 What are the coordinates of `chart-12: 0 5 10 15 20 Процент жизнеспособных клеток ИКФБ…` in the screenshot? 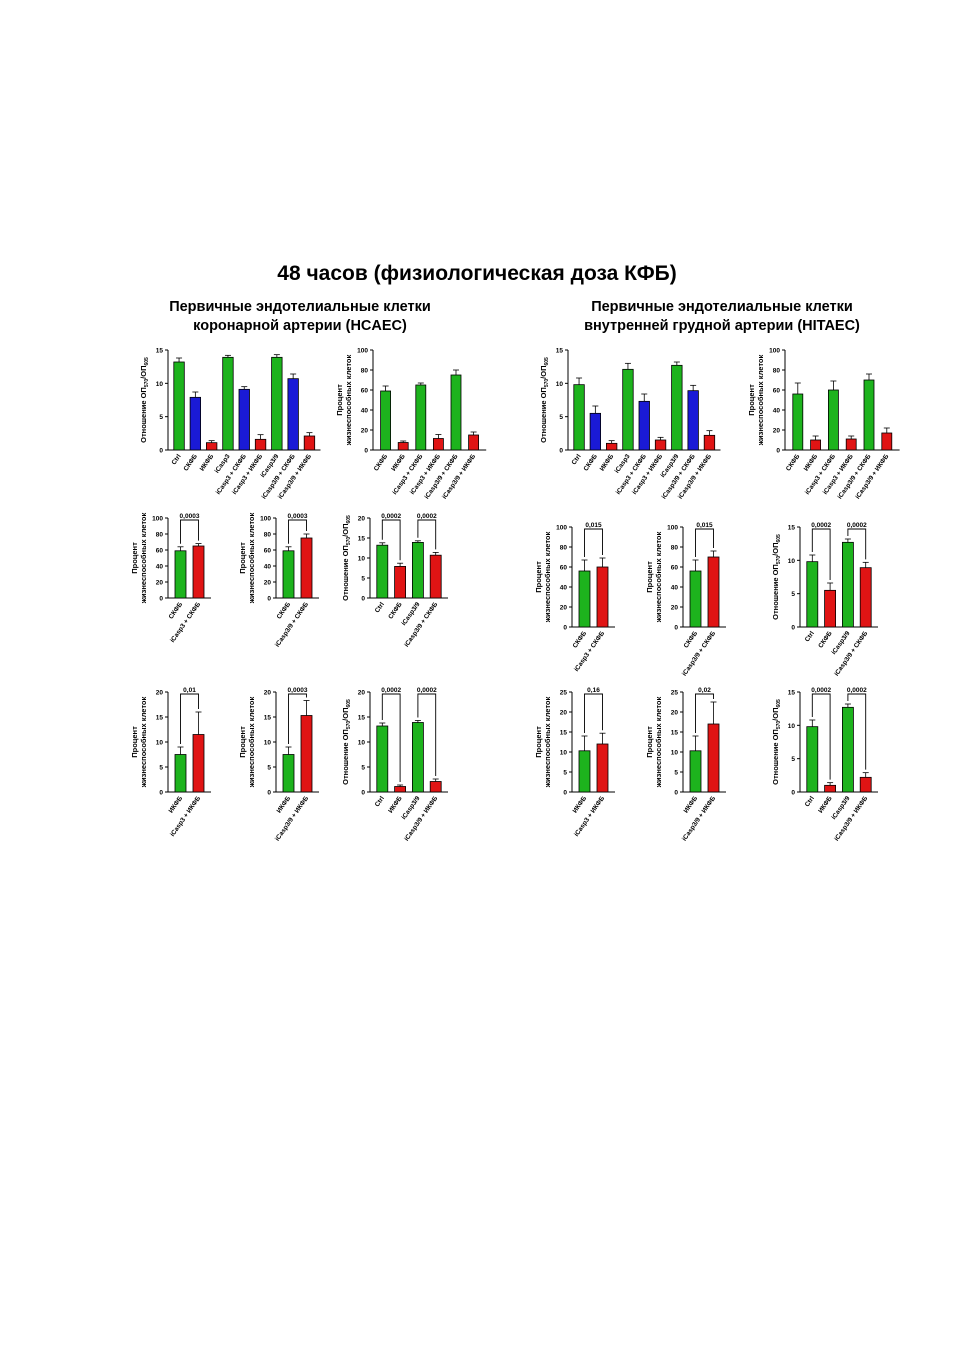 It's located at (278, 764).